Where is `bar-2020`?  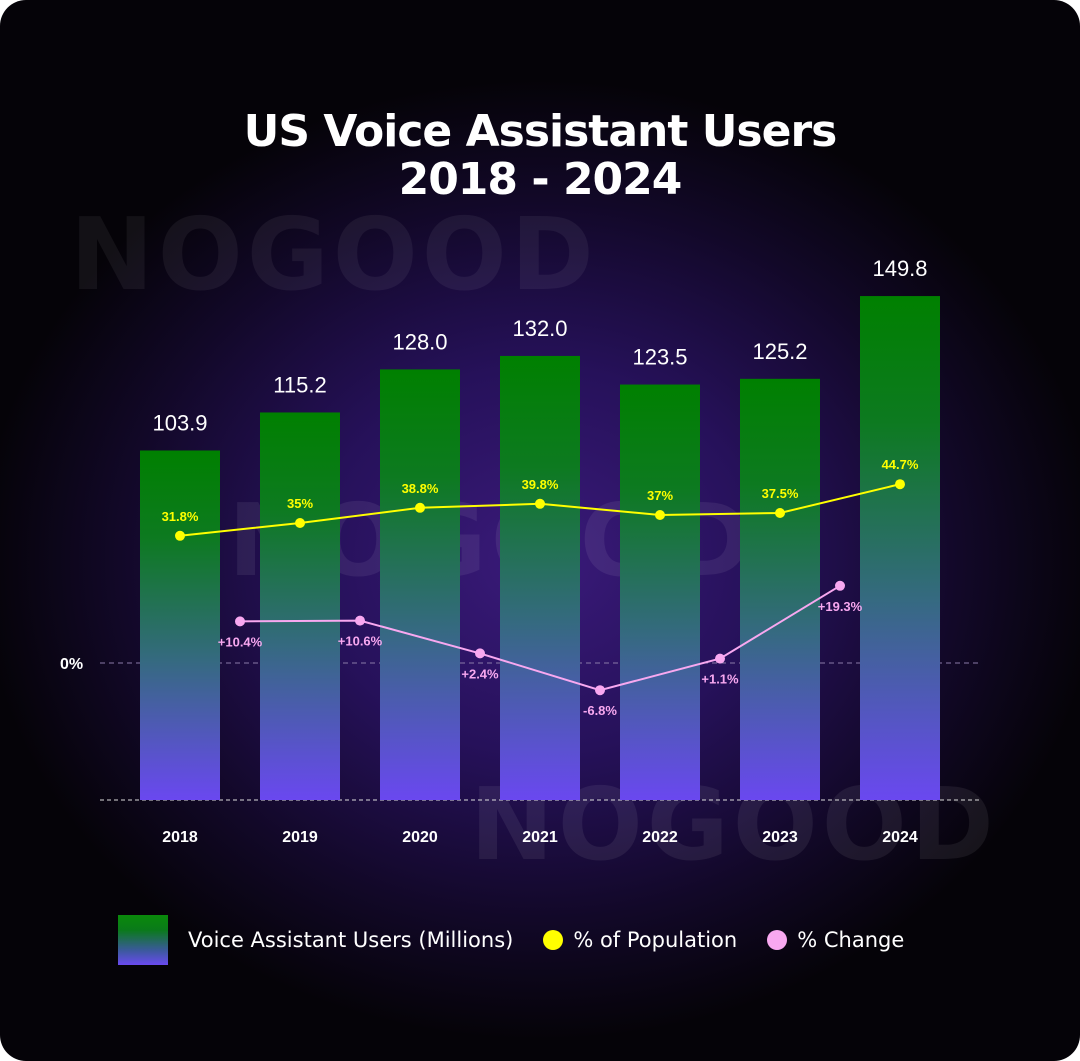 bar-2020 is located at coordinates (420, 584).